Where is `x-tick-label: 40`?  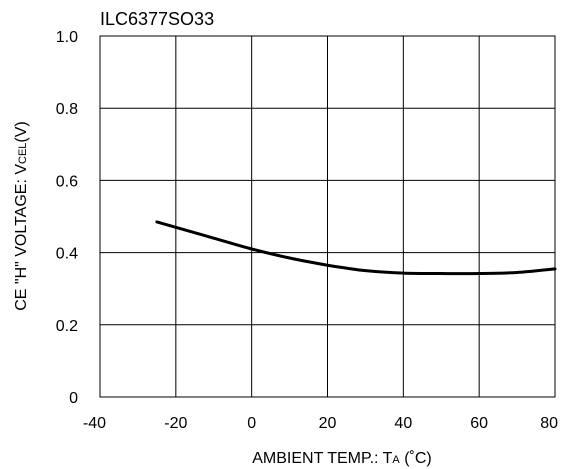
x-tick-label: 40 is located at coordinates (403, 423).